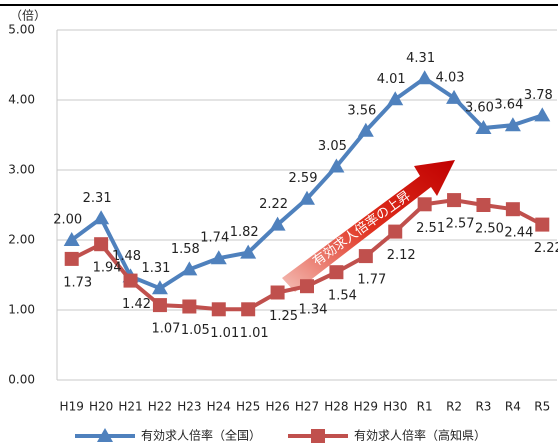  What do you see at coordinates (420, 58) in the screenshot?
I see `value-label: 4.31` at bounding box center [420, 58].